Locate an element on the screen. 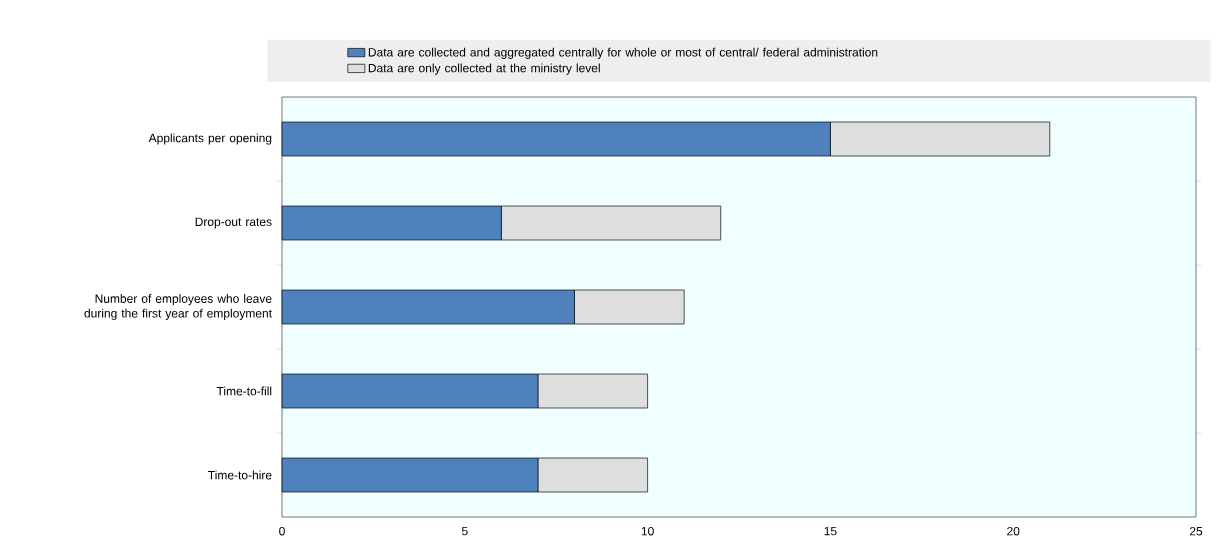 Image resolution: width=1216 pixels, height=539 pixels. y-tick-label: Time-to-fill is located at coordinates (244, 391).